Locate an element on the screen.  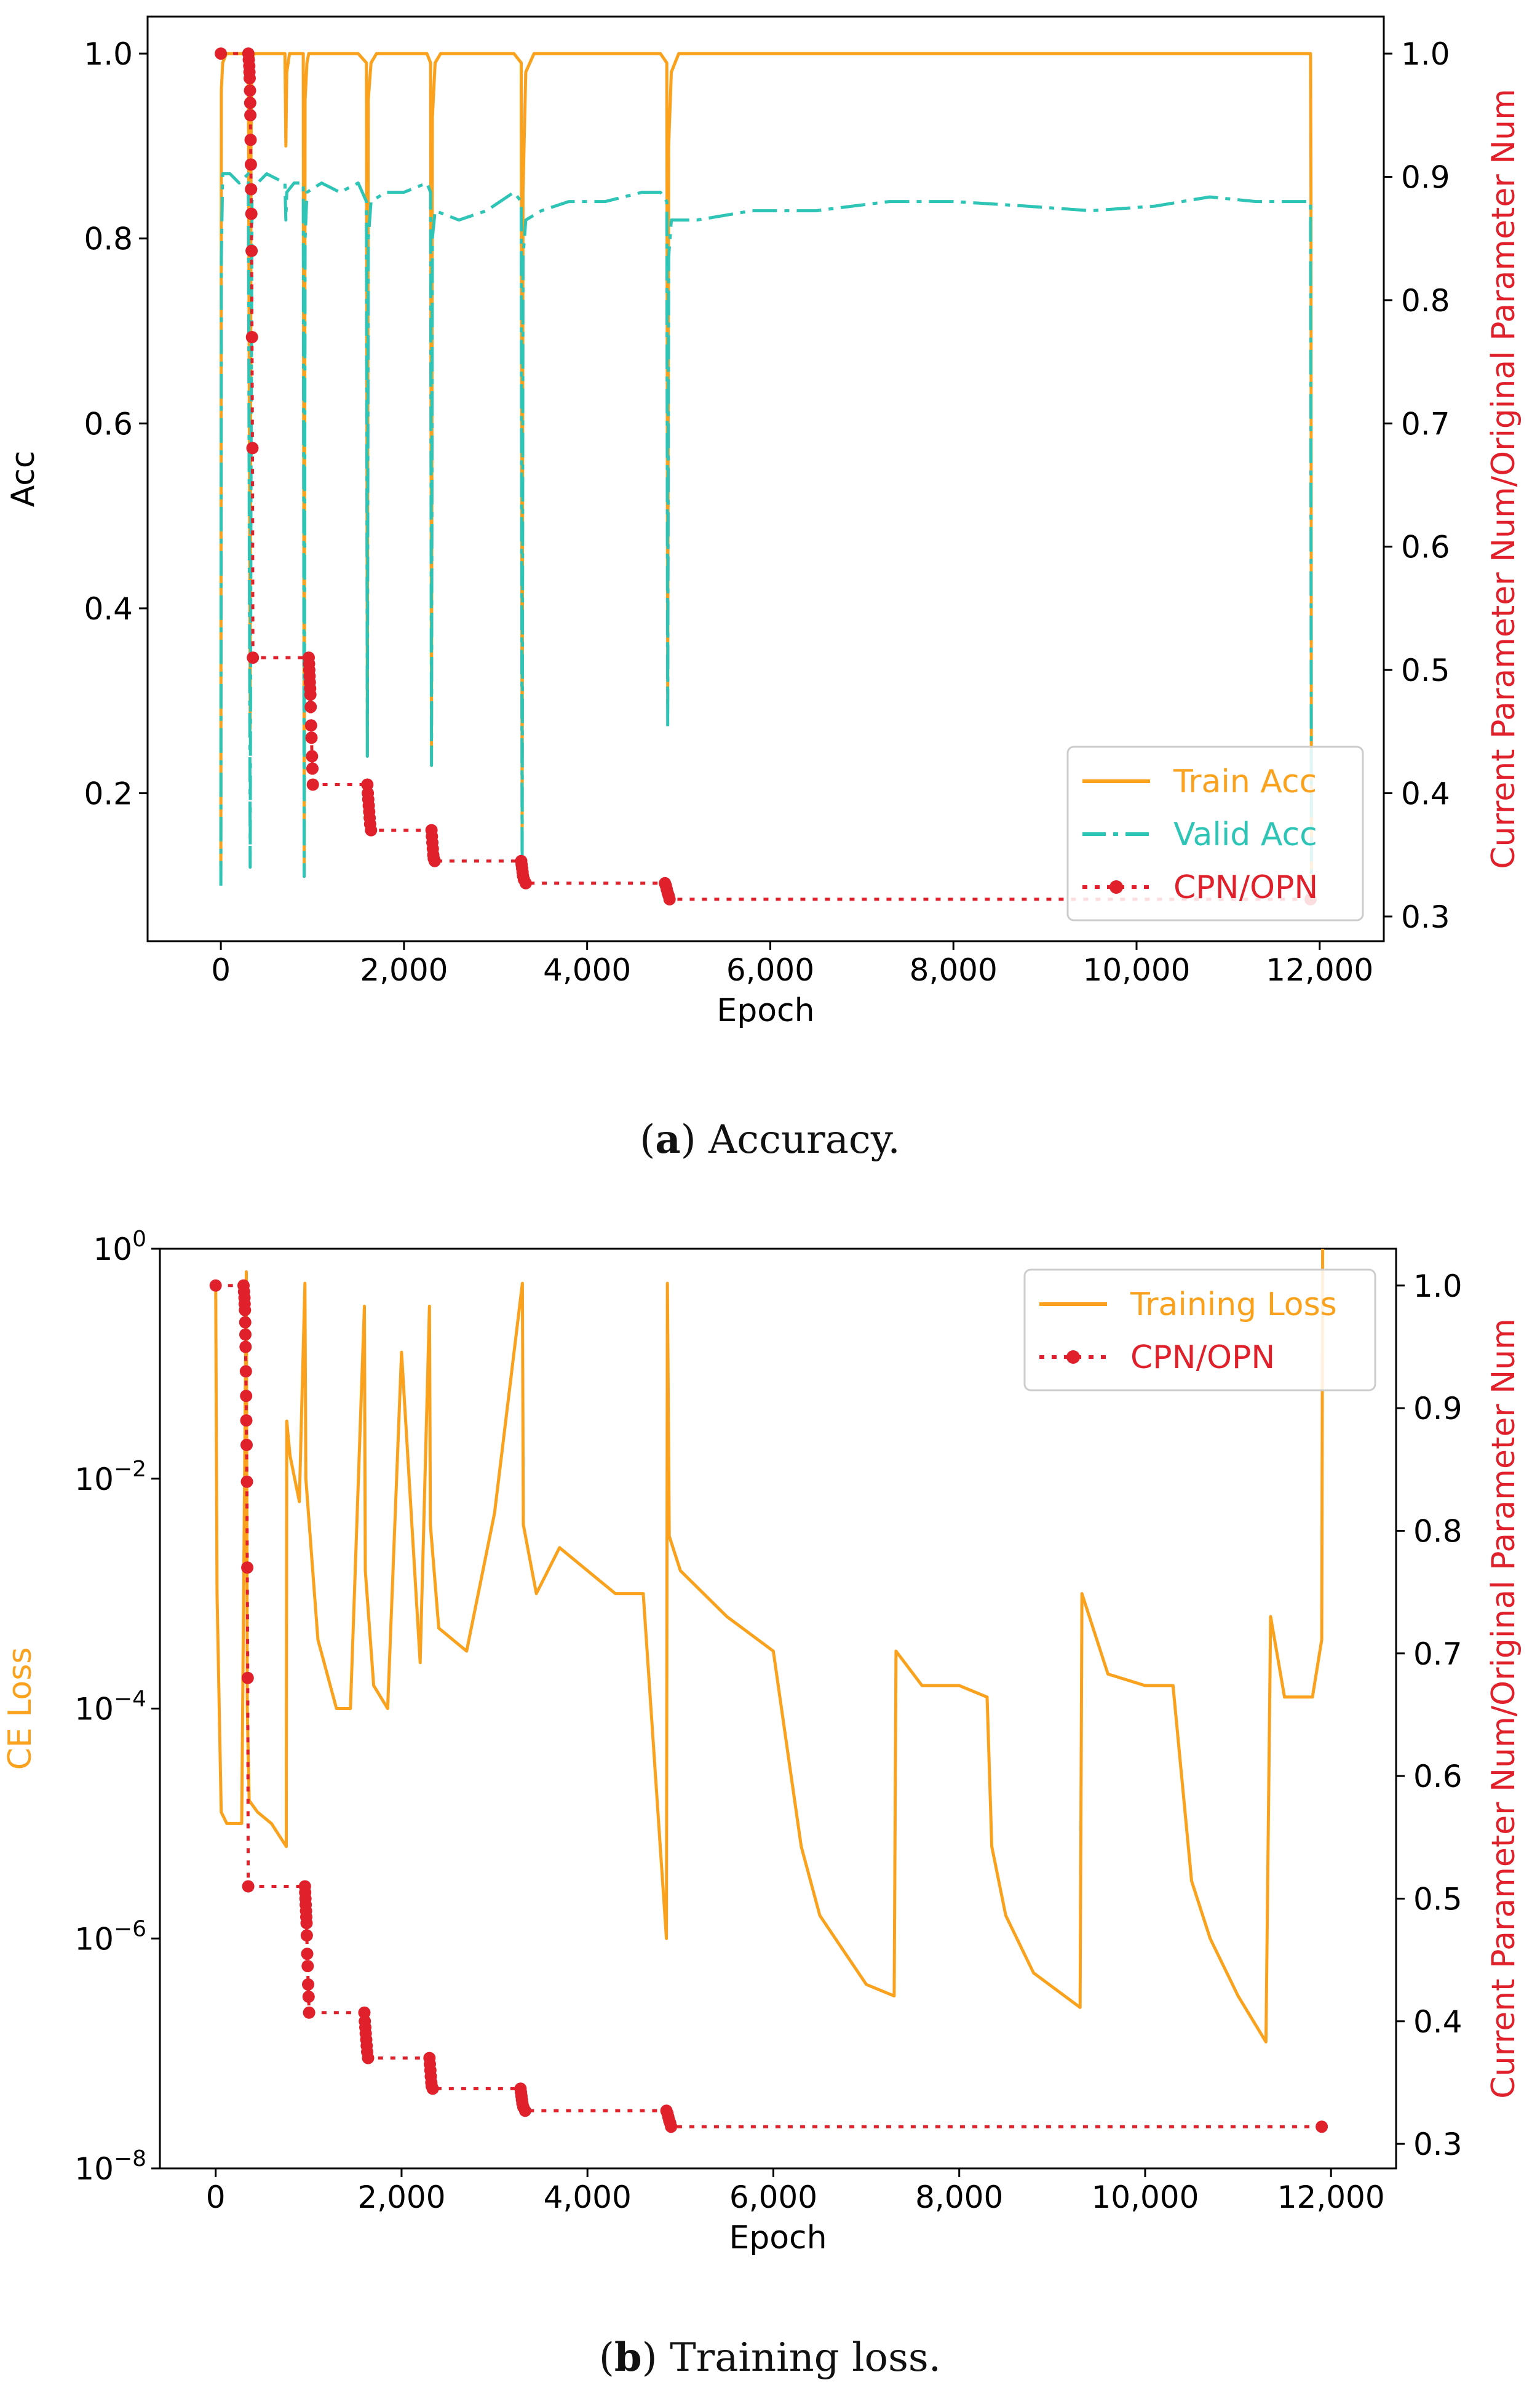
legend-marker is located at coordinates (1116, 887).